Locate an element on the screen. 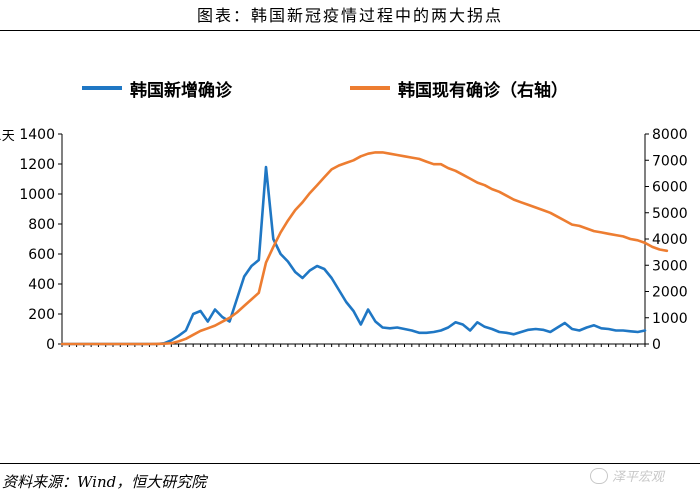 This screenshot has height=500, width=700. legend-swatch-new-cases is located at coordinates (102, 88).